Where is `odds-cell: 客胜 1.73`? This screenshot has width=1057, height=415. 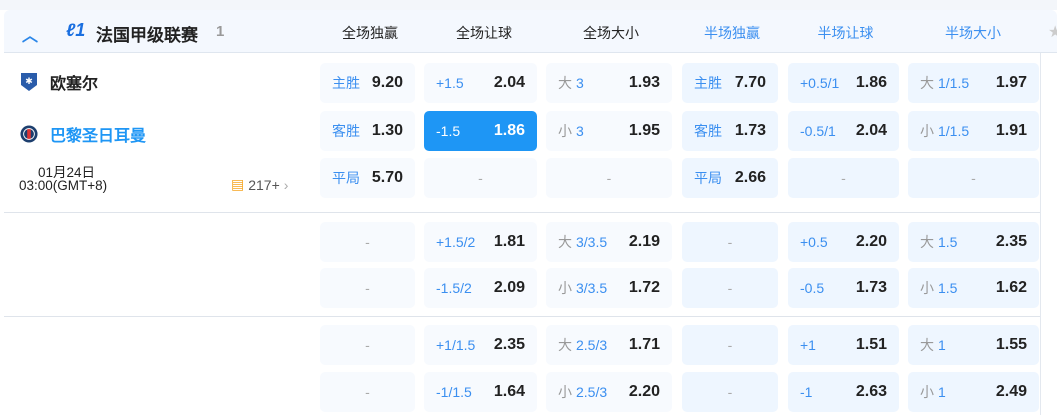
odds-cell: 客胜 1.73 is located at coordinates (730, 131).